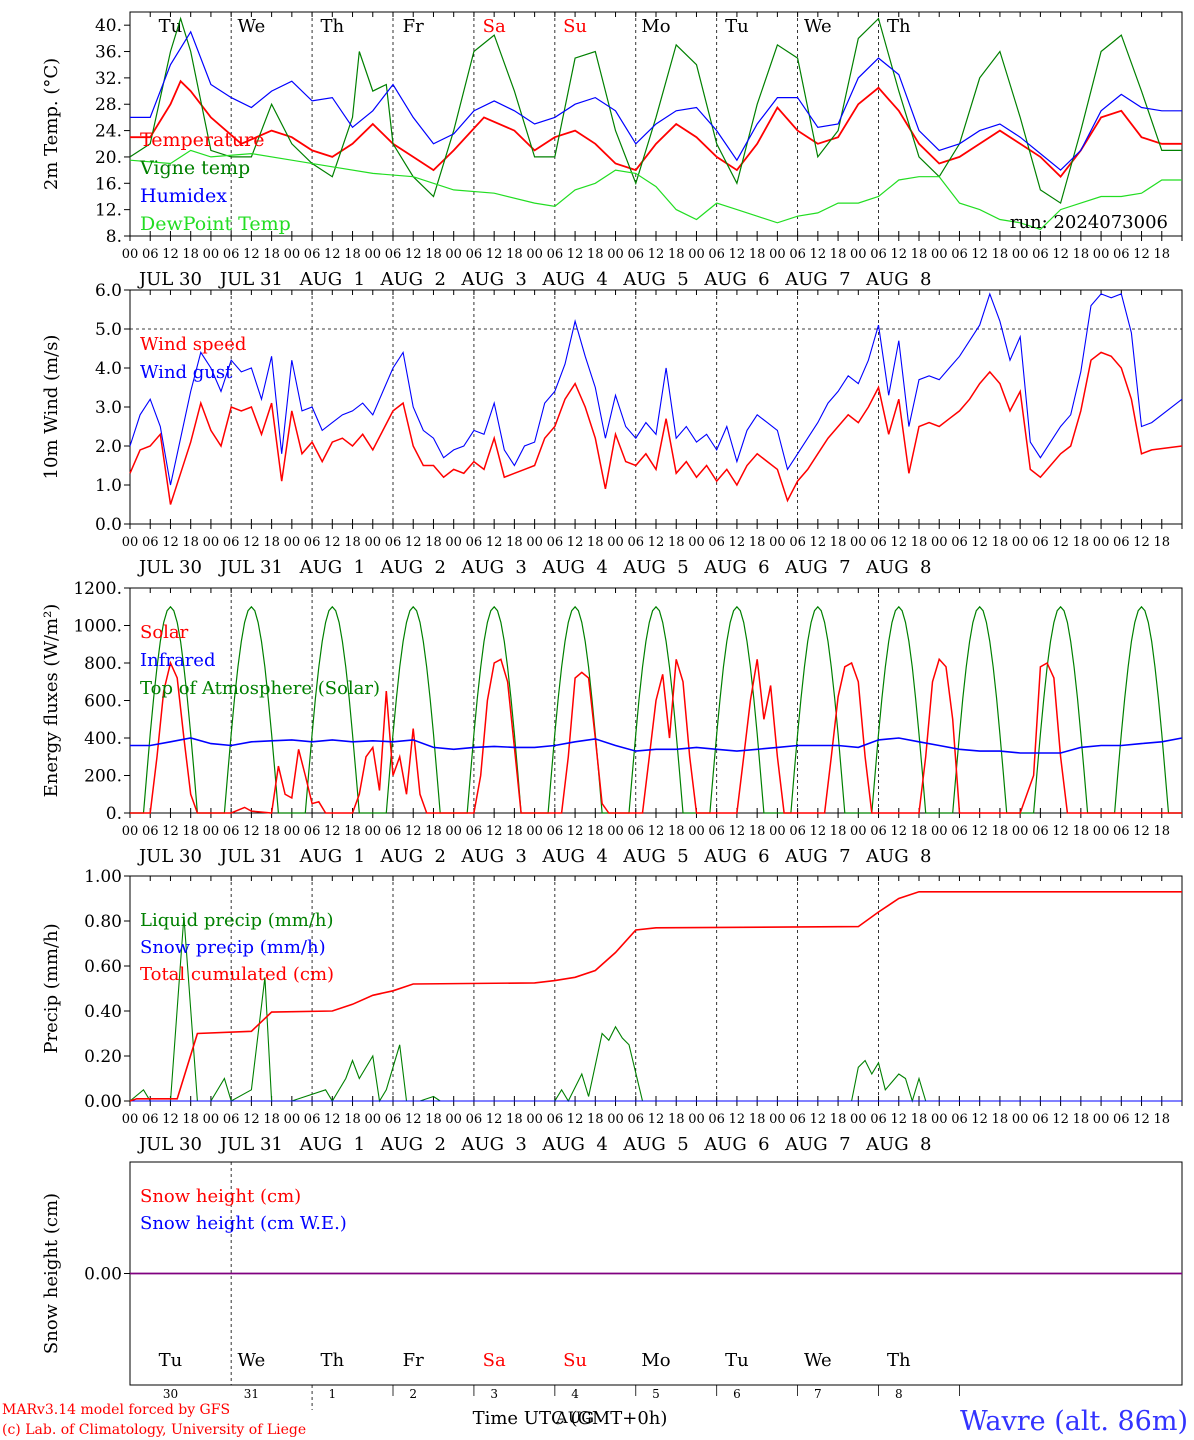  I want to click on y-tick-label: 0.40, so click(103, 1012).